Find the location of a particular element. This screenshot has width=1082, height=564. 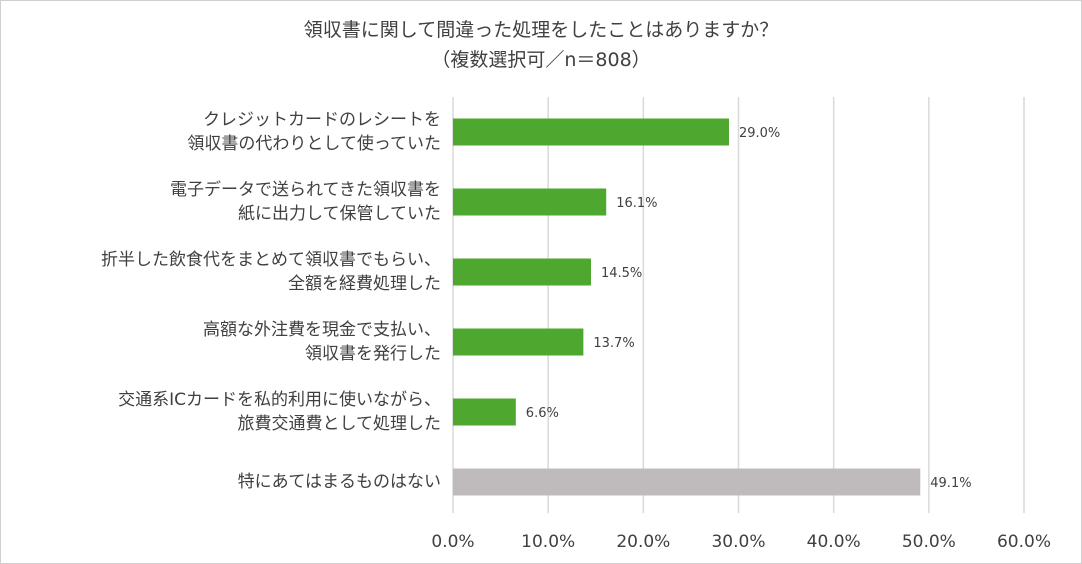

category-label-line: 電子データで送られてきた領収書を is located at coordinates (305, 190).